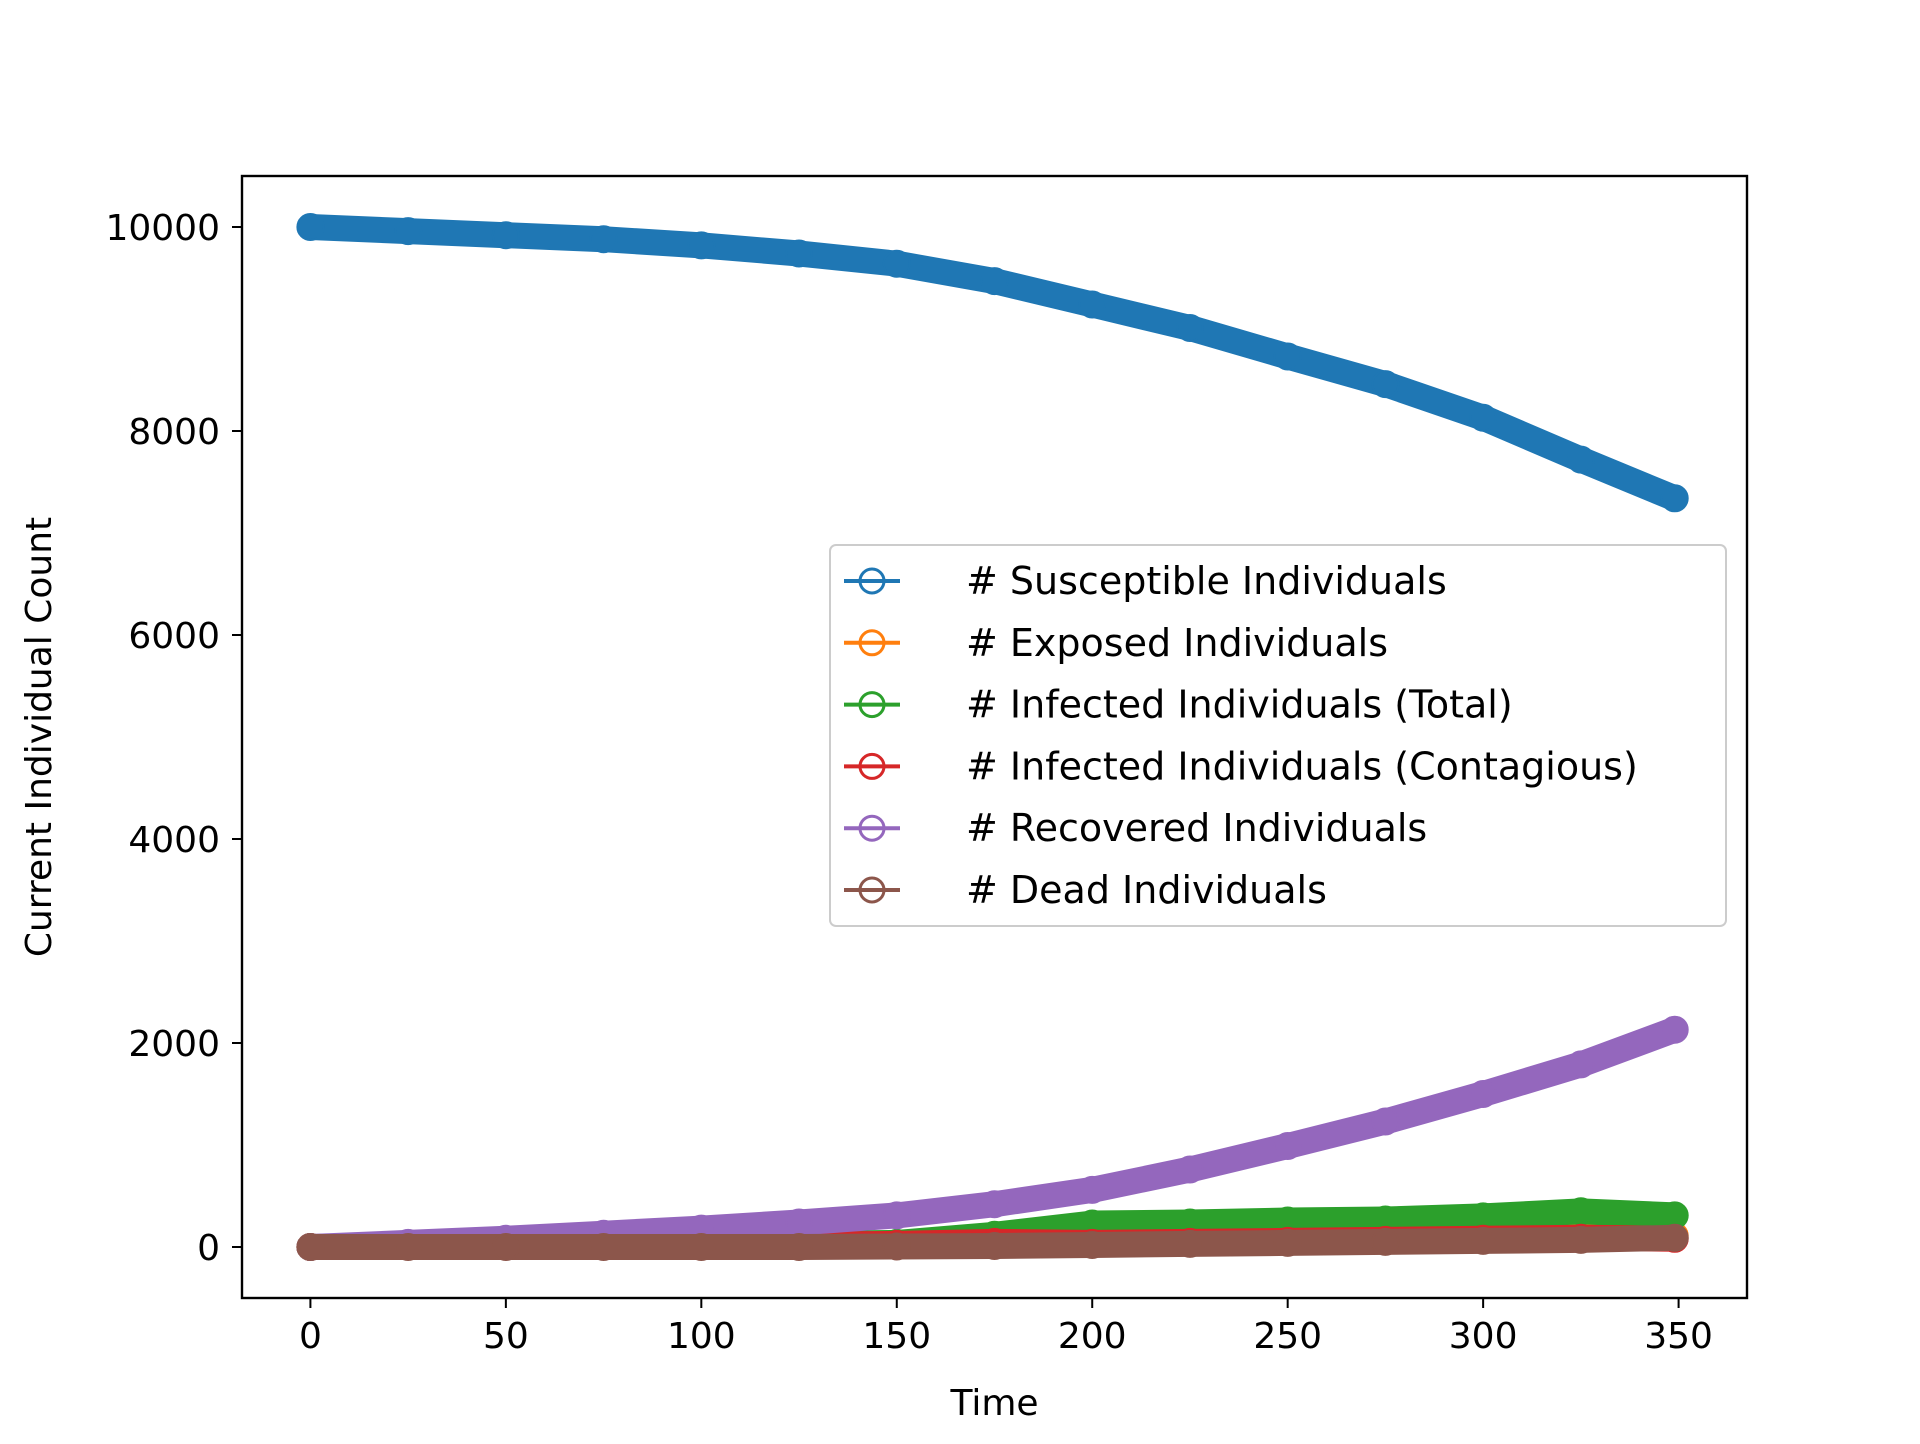  I want to click on y-tick-label: 10000, so click(162, 228).